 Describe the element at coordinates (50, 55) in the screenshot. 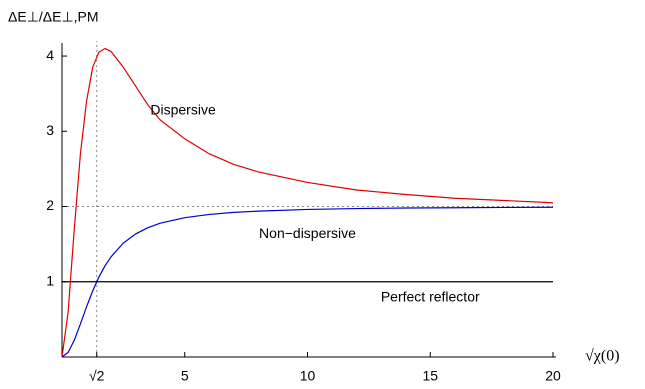

I see `y-tick-label: 4` at that location.